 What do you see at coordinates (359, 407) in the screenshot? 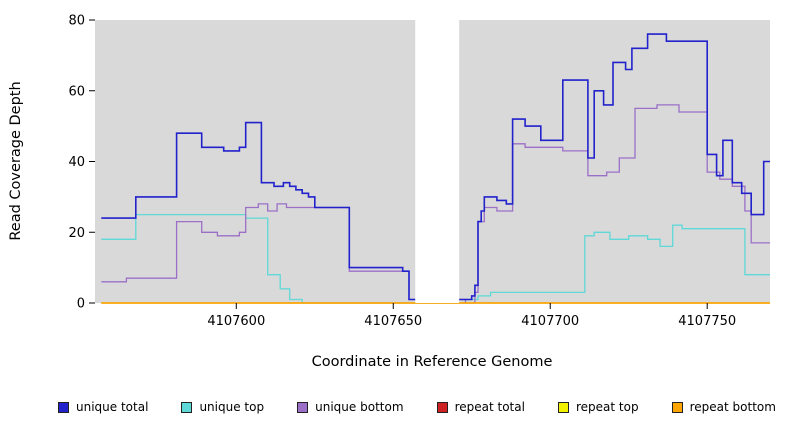
I see `legend-label: unique bottom` at bounding box center [359, 407].